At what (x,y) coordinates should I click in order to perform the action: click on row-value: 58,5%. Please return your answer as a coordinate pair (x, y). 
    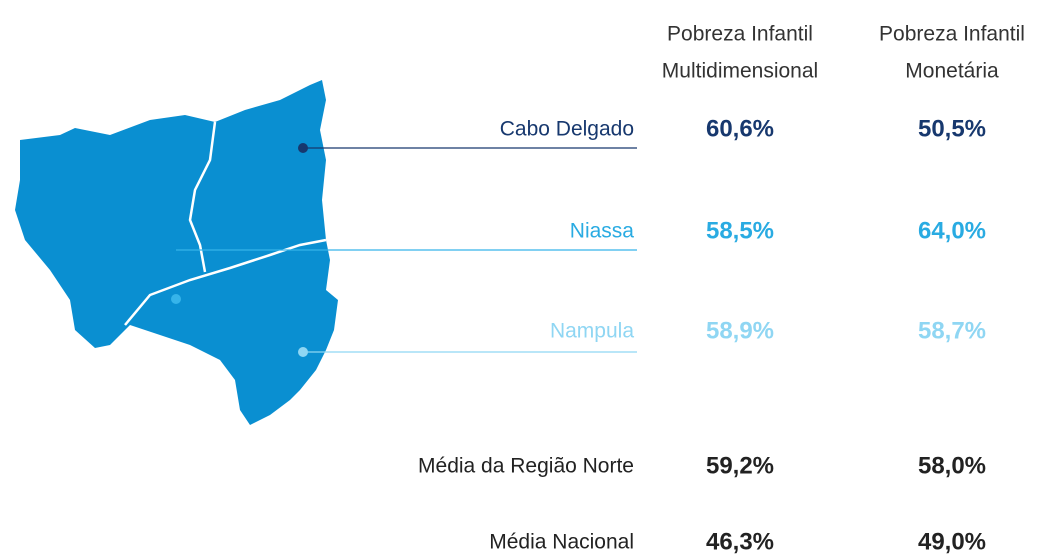
    Looking at the image, I should click on (740, 230).